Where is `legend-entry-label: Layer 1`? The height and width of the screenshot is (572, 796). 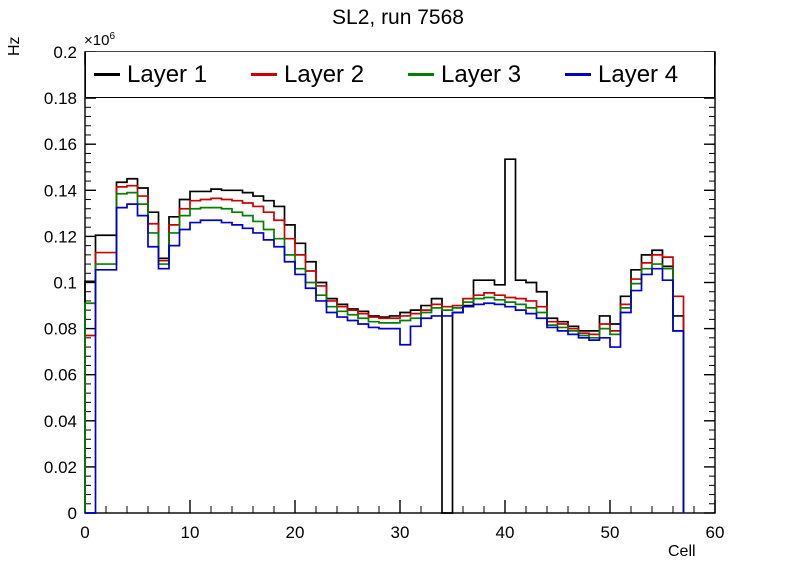 legend-entry-label: Layer 1 is located at coordinates (167, 74).